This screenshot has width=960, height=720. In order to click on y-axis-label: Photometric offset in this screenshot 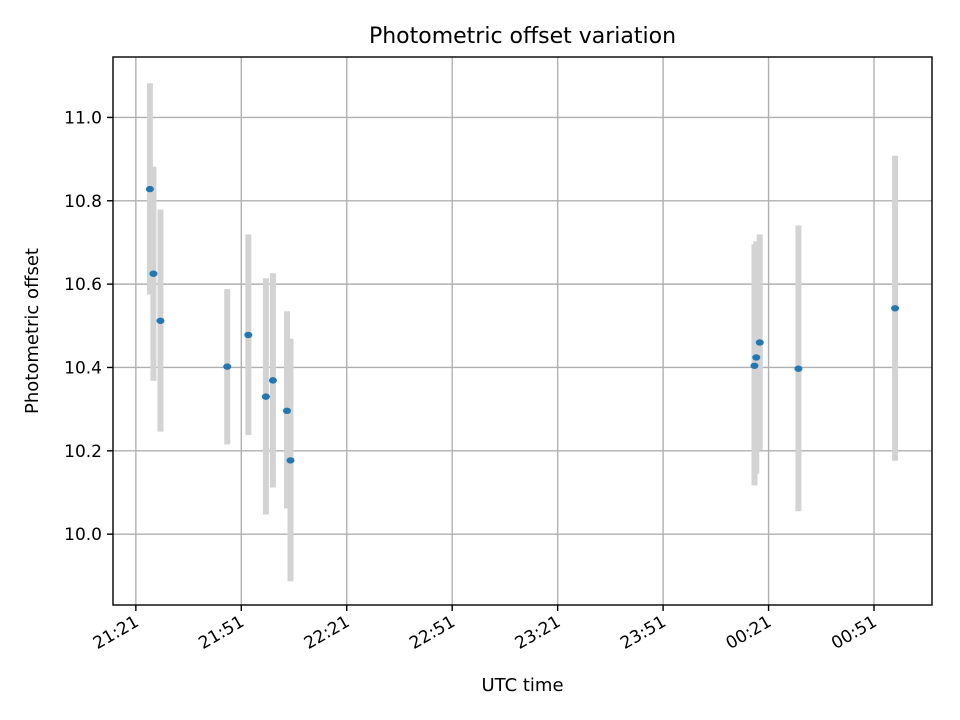, I will do `click(32, 331)`.